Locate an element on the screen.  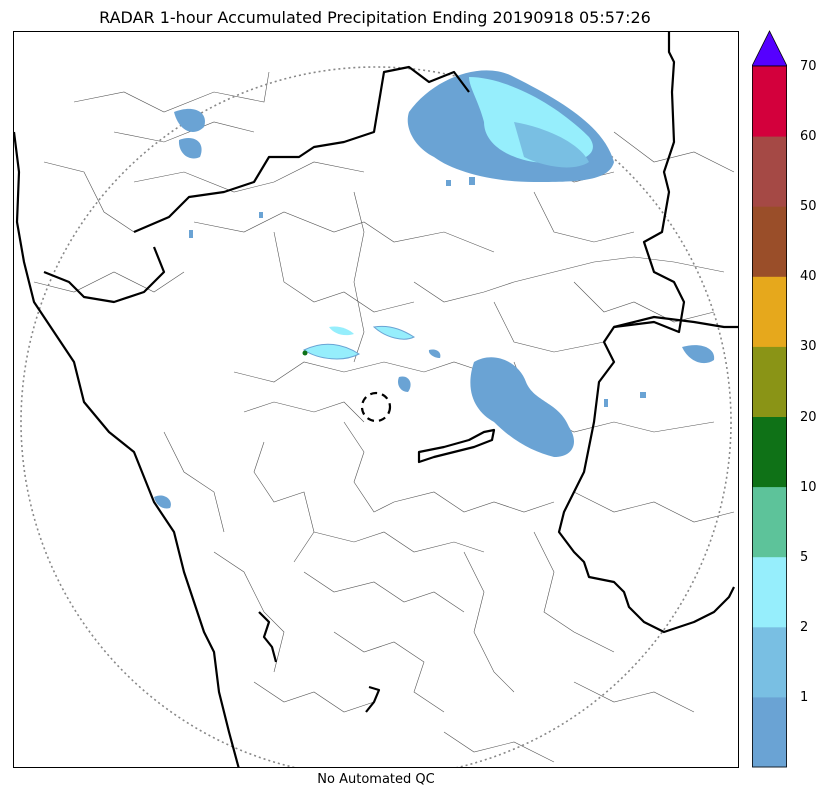
colorbar is located at coordinates (769, 399).